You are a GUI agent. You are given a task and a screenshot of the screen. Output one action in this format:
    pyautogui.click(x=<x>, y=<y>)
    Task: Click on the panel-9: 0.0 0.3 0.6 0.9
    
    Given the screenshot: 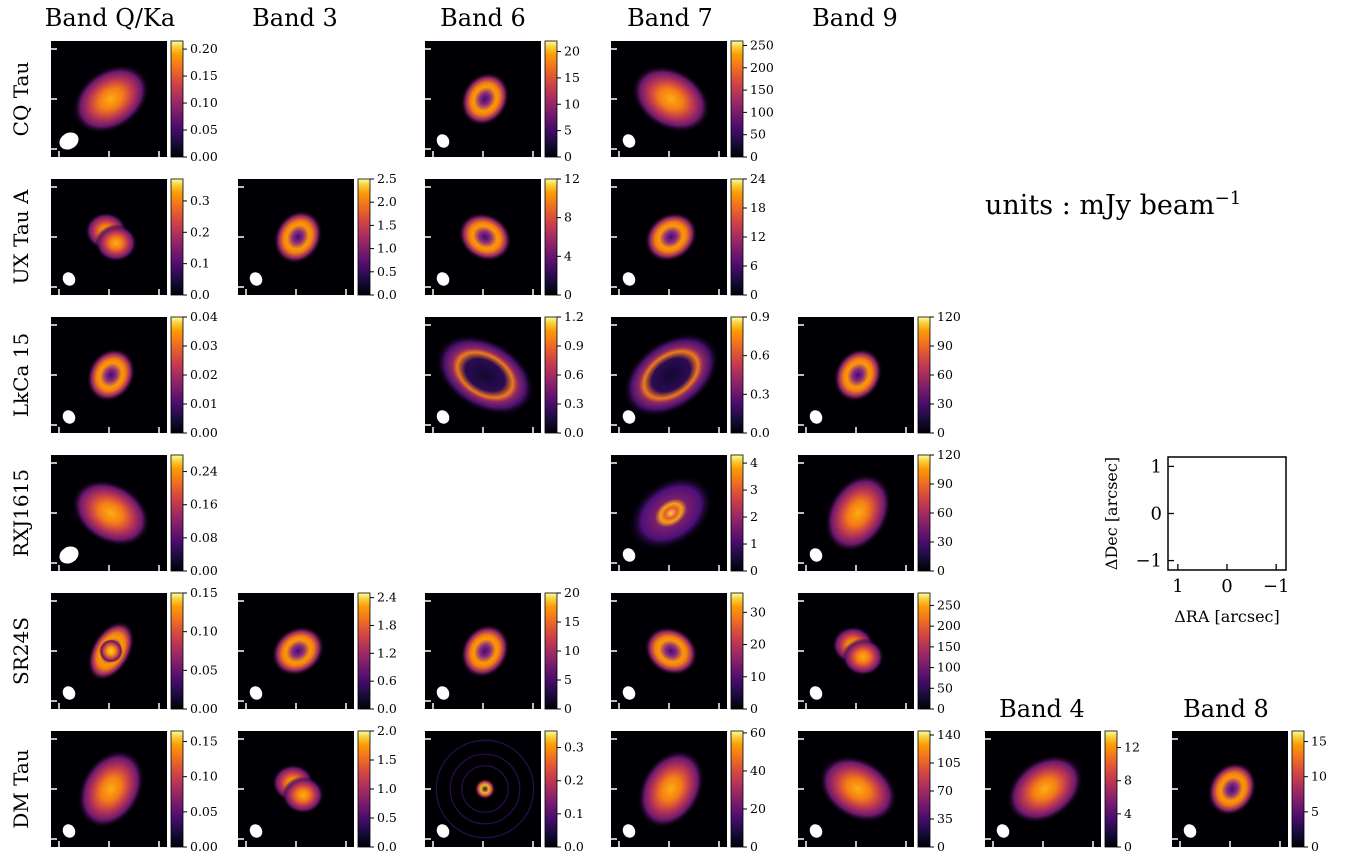 What is the action you would take?
    pyautogui.click(x=690, y=374)
    